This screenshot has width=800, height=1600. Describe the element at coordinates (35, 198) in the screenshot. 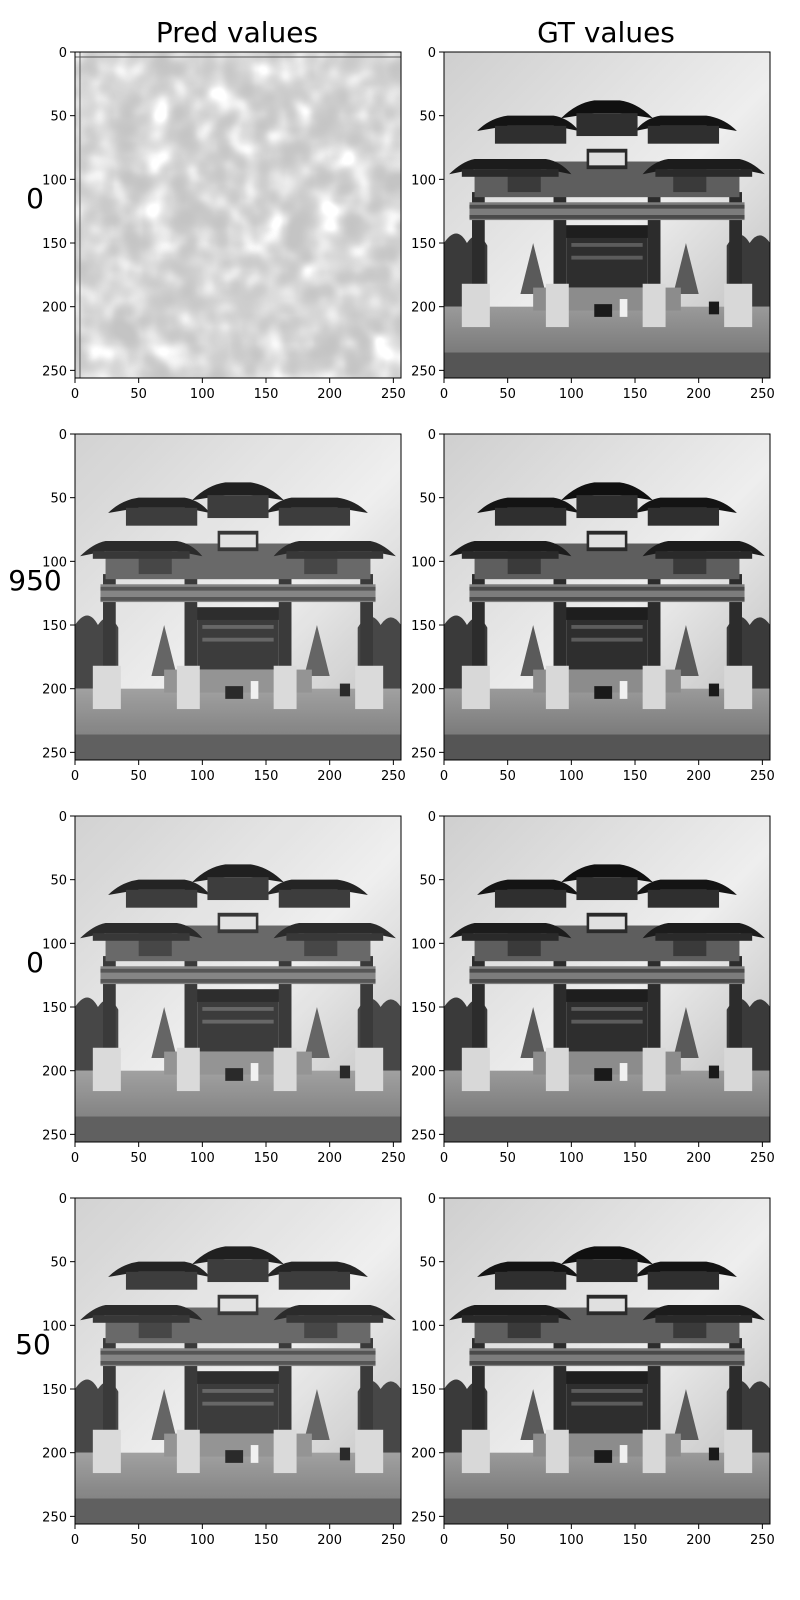

I see `row-label-1: 0` at that location.